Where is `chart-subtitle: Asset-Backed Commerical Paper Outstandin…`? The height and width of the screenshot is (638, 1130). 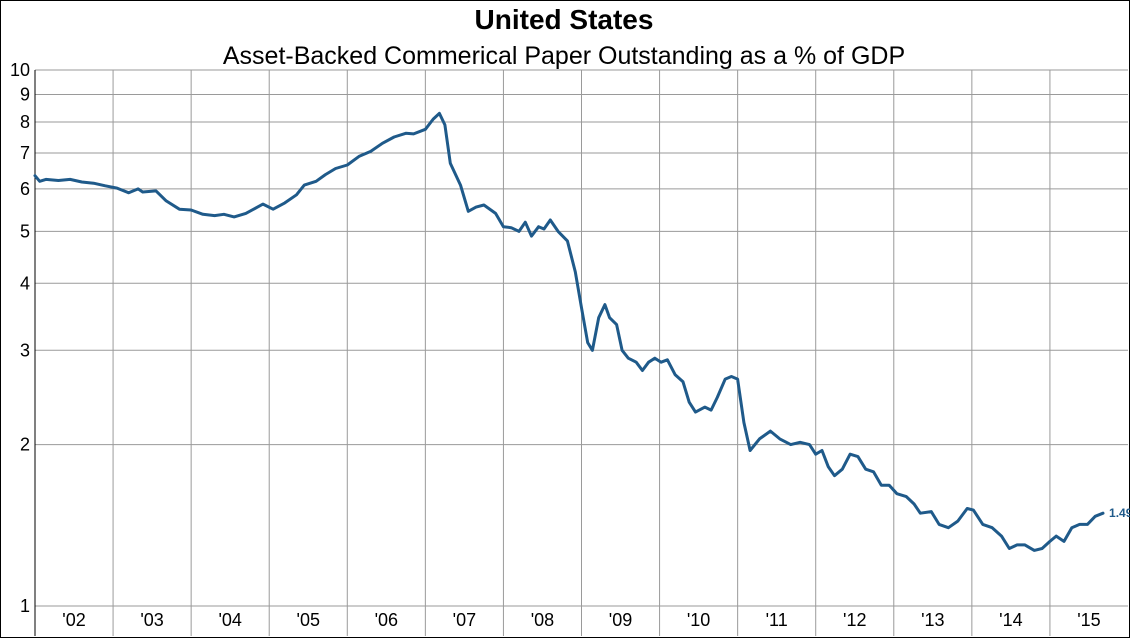 chart-subtitle: Asset-Backed Commerical Paper Outstandin… is located at coordinates (564, 56).